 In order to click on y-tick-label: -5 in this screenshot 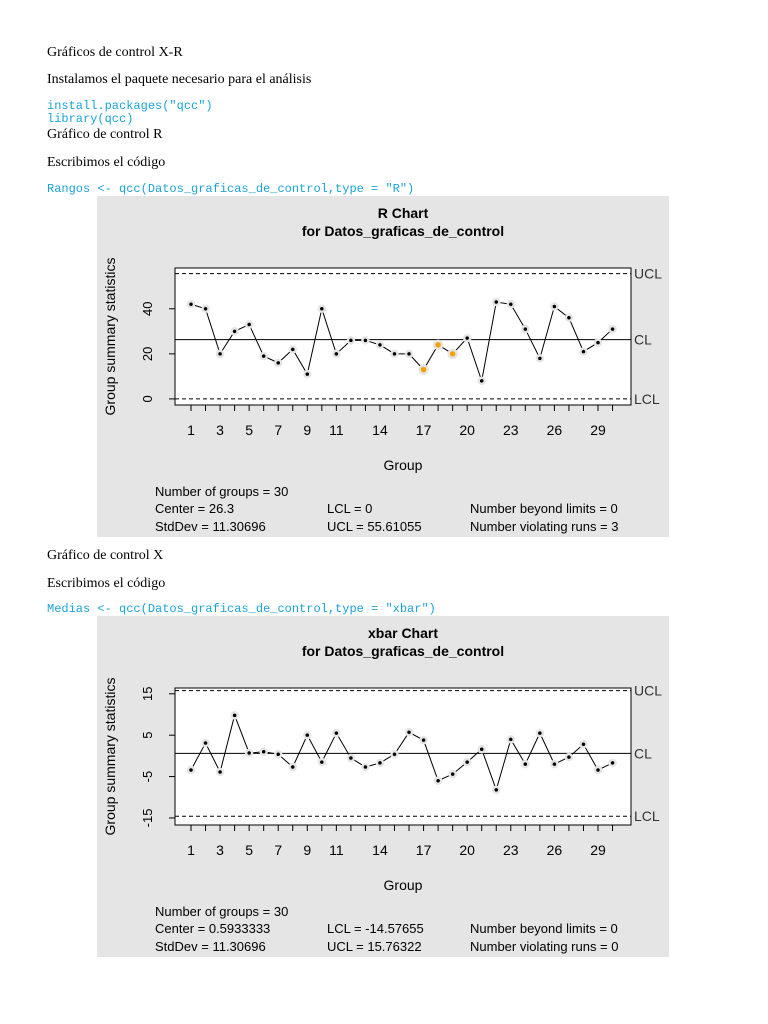, I will do `click(147, 777)`.